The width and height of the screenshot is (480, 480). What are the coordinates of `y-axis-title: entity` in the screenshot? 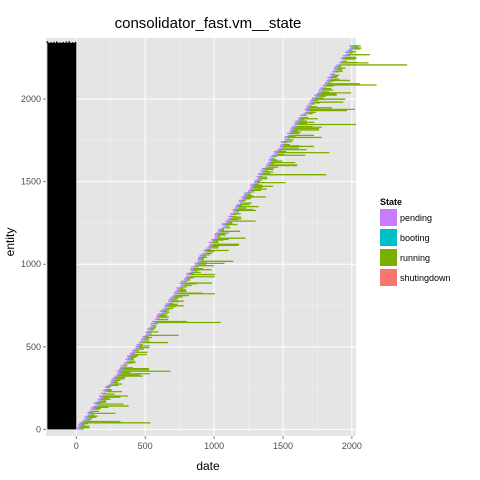 It's located at (10, 242).